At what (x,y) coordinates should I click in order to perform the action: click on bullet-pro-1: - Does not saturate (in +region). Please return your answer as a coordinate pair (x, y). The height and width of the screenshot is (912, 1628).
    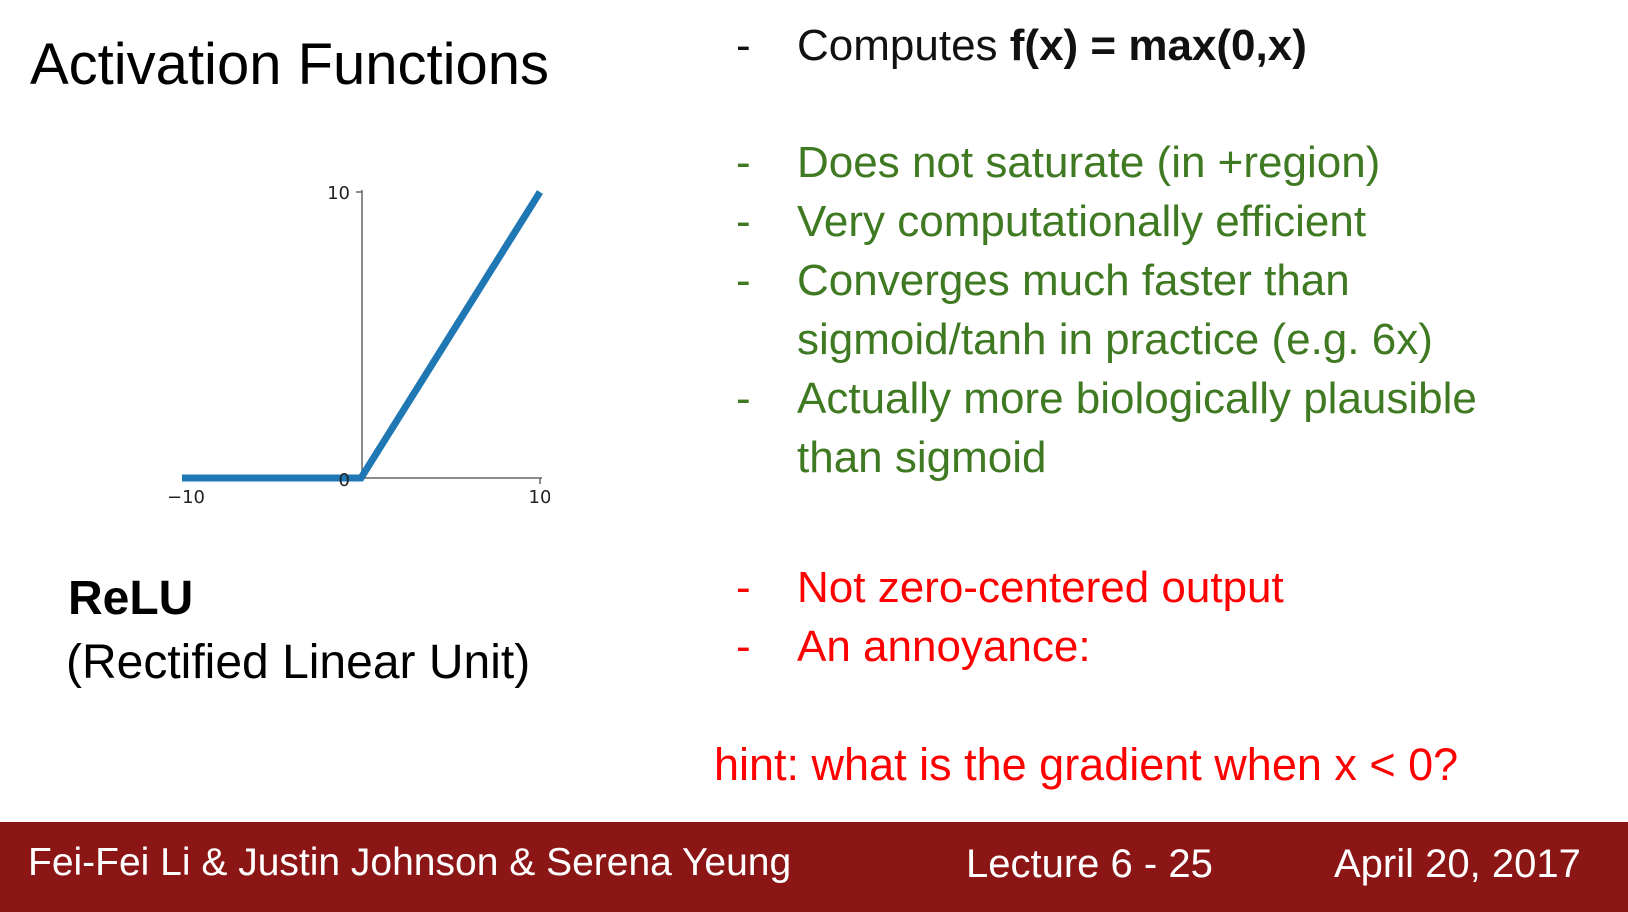
    Looking at the image, I should click on (1058, 162).